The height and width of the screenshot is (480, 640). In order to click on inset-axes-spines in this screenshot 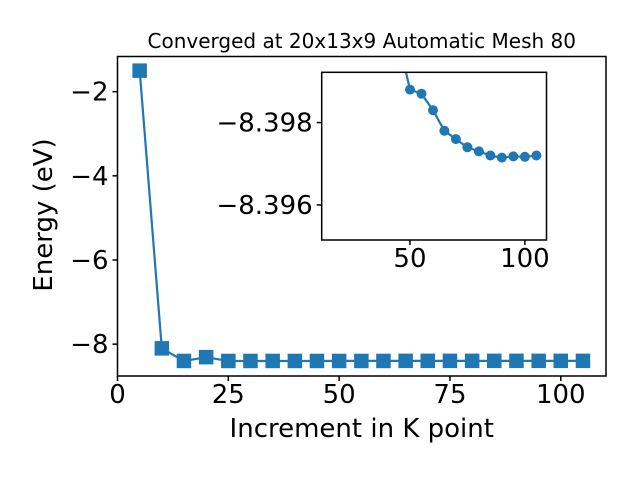, I will do `click(434, 156)`.